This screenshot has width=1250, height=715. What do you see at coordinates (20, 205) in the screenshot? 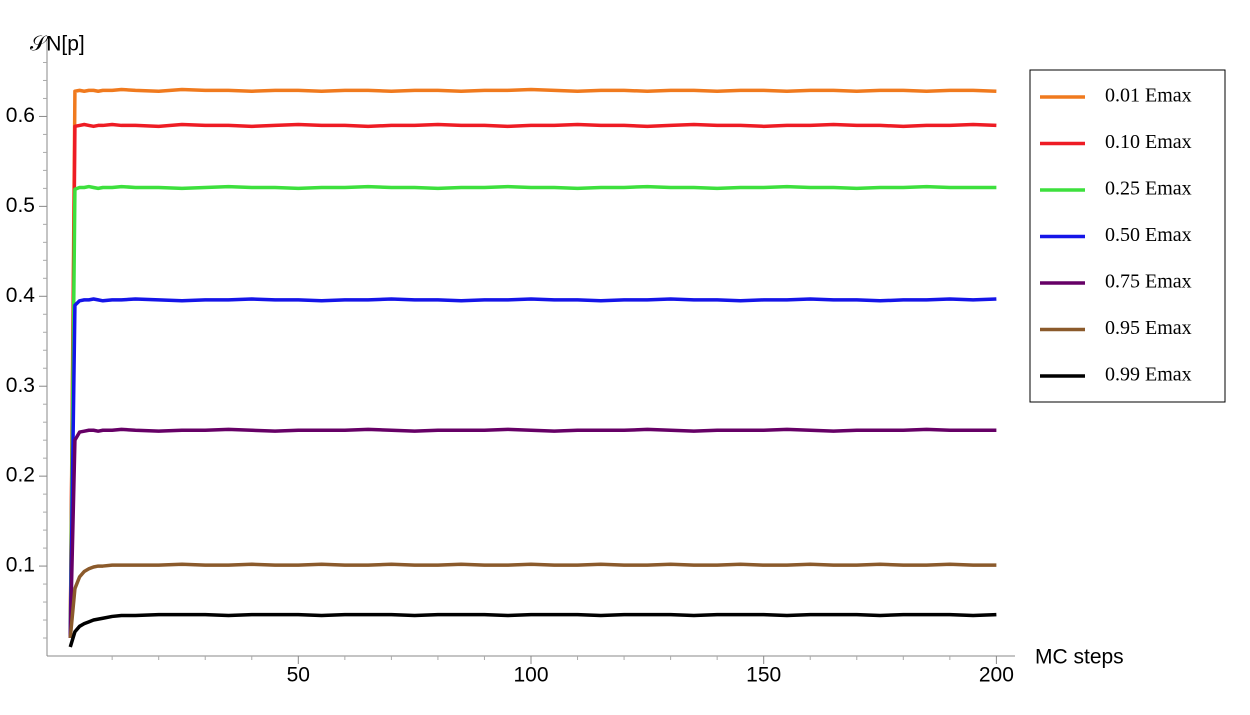
I see `y-tick-label: 0.5` at bounding box center [20, 205].